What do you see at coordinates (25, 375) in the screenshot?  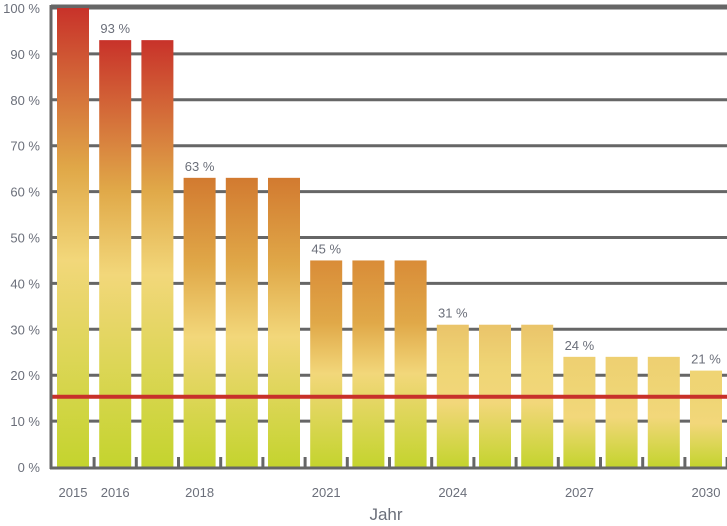 I see `y-tick-label: 20 %` at bounding box center [25, 375].